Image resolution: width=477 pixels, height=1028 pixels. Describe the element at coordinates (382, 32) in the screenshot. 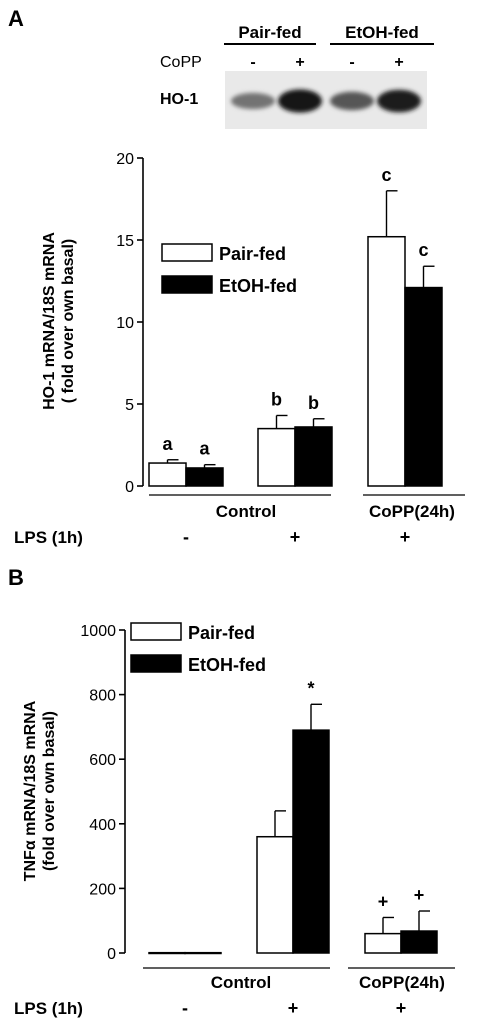

I see `blot-group-etohfed-label: EtOH-fed` at that location.